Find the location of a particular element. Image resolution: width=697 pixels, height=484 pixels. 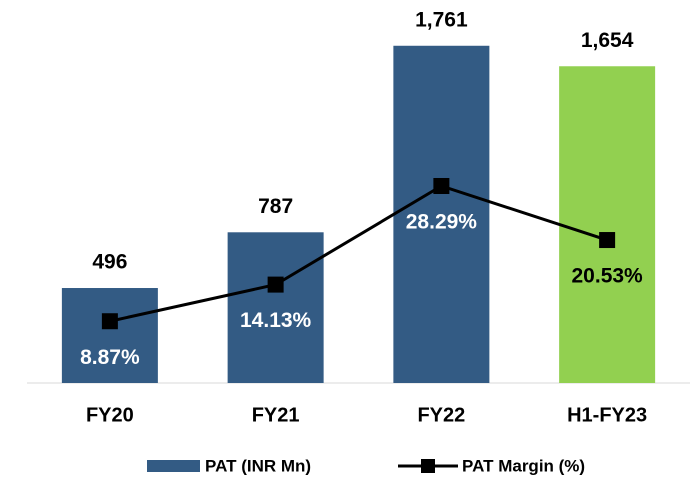

x-tick-label: H1-FY23 is located at coordinates (607, 415).